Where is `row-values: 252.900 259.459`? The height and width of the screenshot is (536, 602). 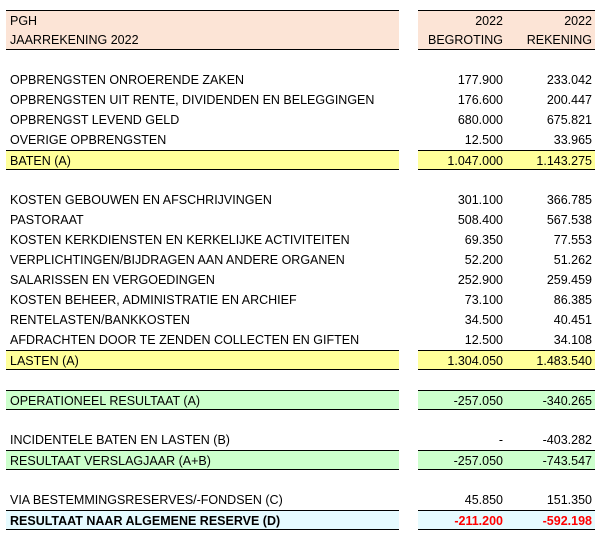 row-values: 252.900 259.459 is located at coordinates (506, 280).